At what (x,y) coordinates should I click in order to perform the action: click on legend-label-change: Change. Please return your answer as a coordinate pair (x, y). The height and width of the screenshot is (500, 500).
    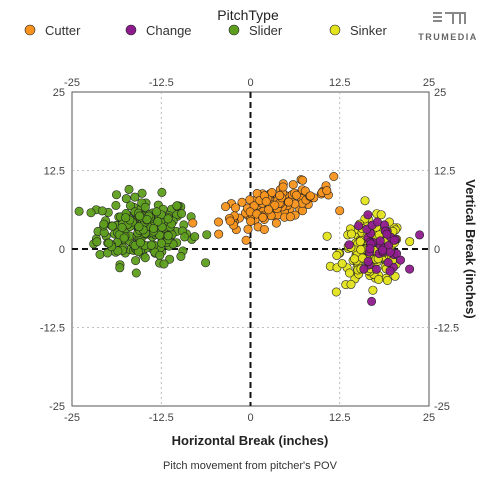
    Looking at the image, I should click on (169, 30).